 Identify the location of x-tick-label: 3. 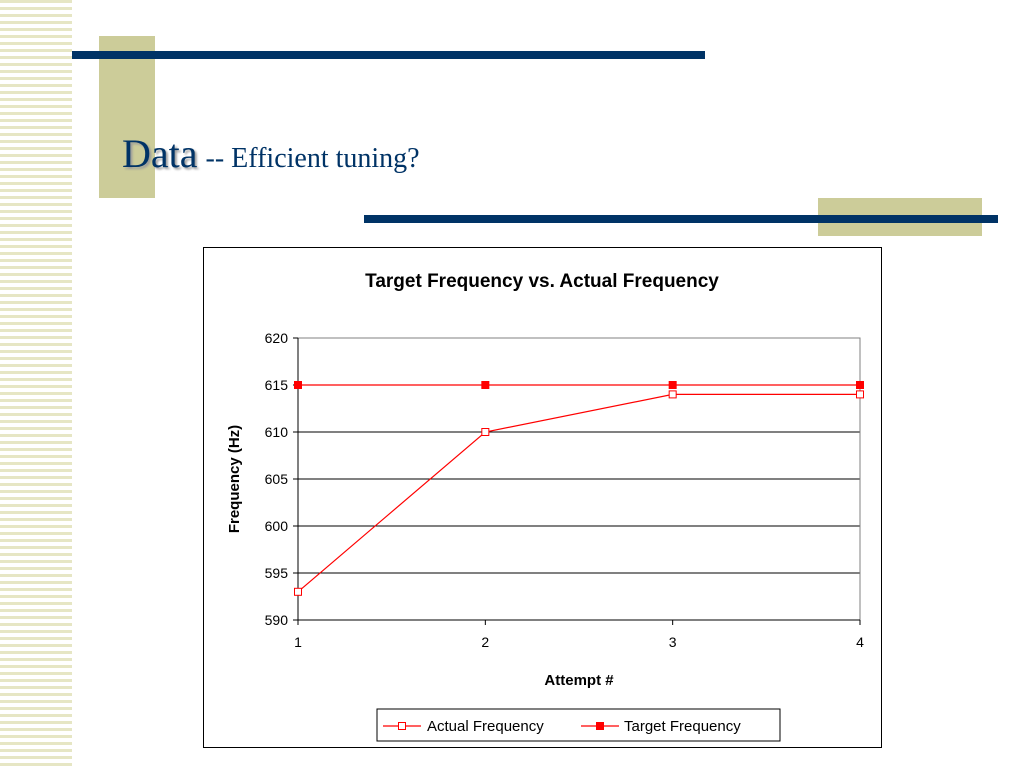
(673, 642).